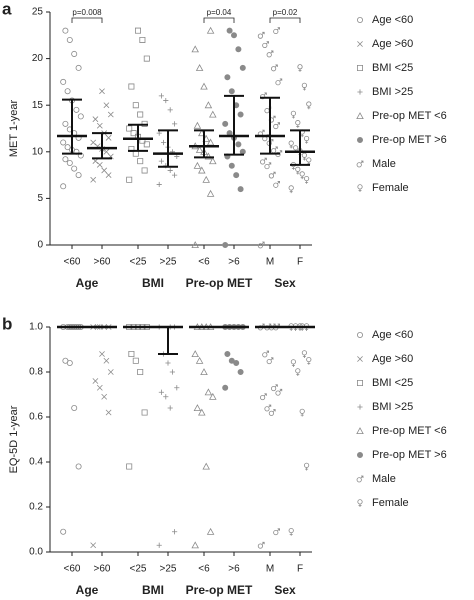 Image resolution: width=474 pixels, height=600 pixels. Describe the element at coordinates (87, 12) in the screenshot. I see `p-value: p=0.008` at that location.